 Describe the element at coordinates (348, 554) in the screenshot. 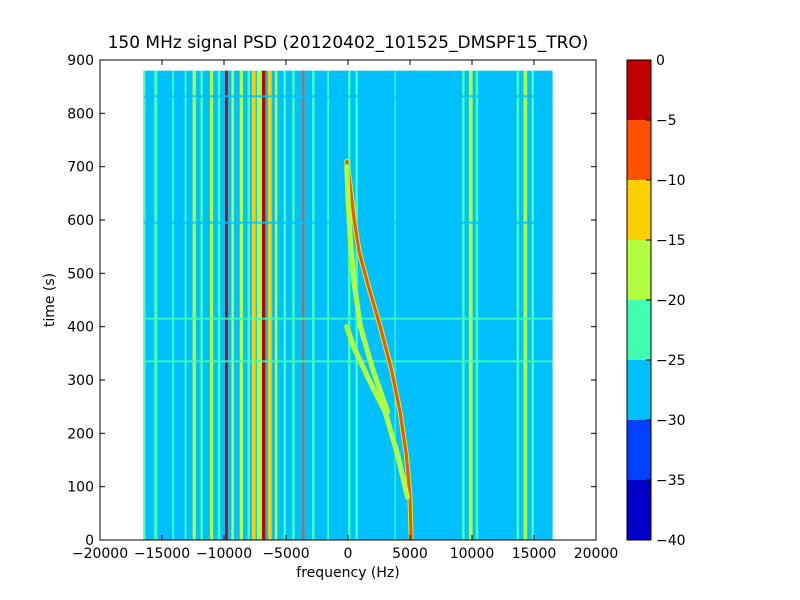

I see `x-tick-label: 0` at that location.